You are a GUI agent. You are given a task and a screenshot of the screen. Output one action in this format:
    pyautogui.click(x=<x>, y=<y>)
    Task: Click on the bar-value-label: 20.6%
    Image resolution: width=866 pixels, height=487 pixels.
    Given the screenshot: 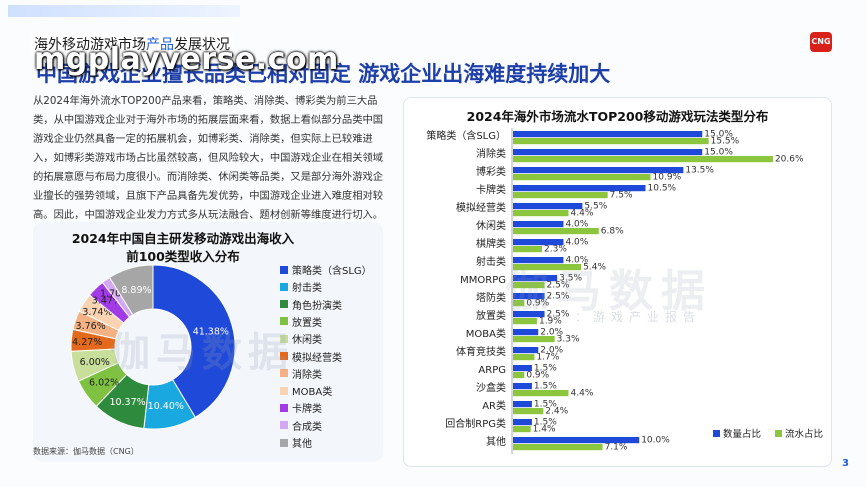 What is the action you would take?
    pyautogui.click(x=789, y=160)
    